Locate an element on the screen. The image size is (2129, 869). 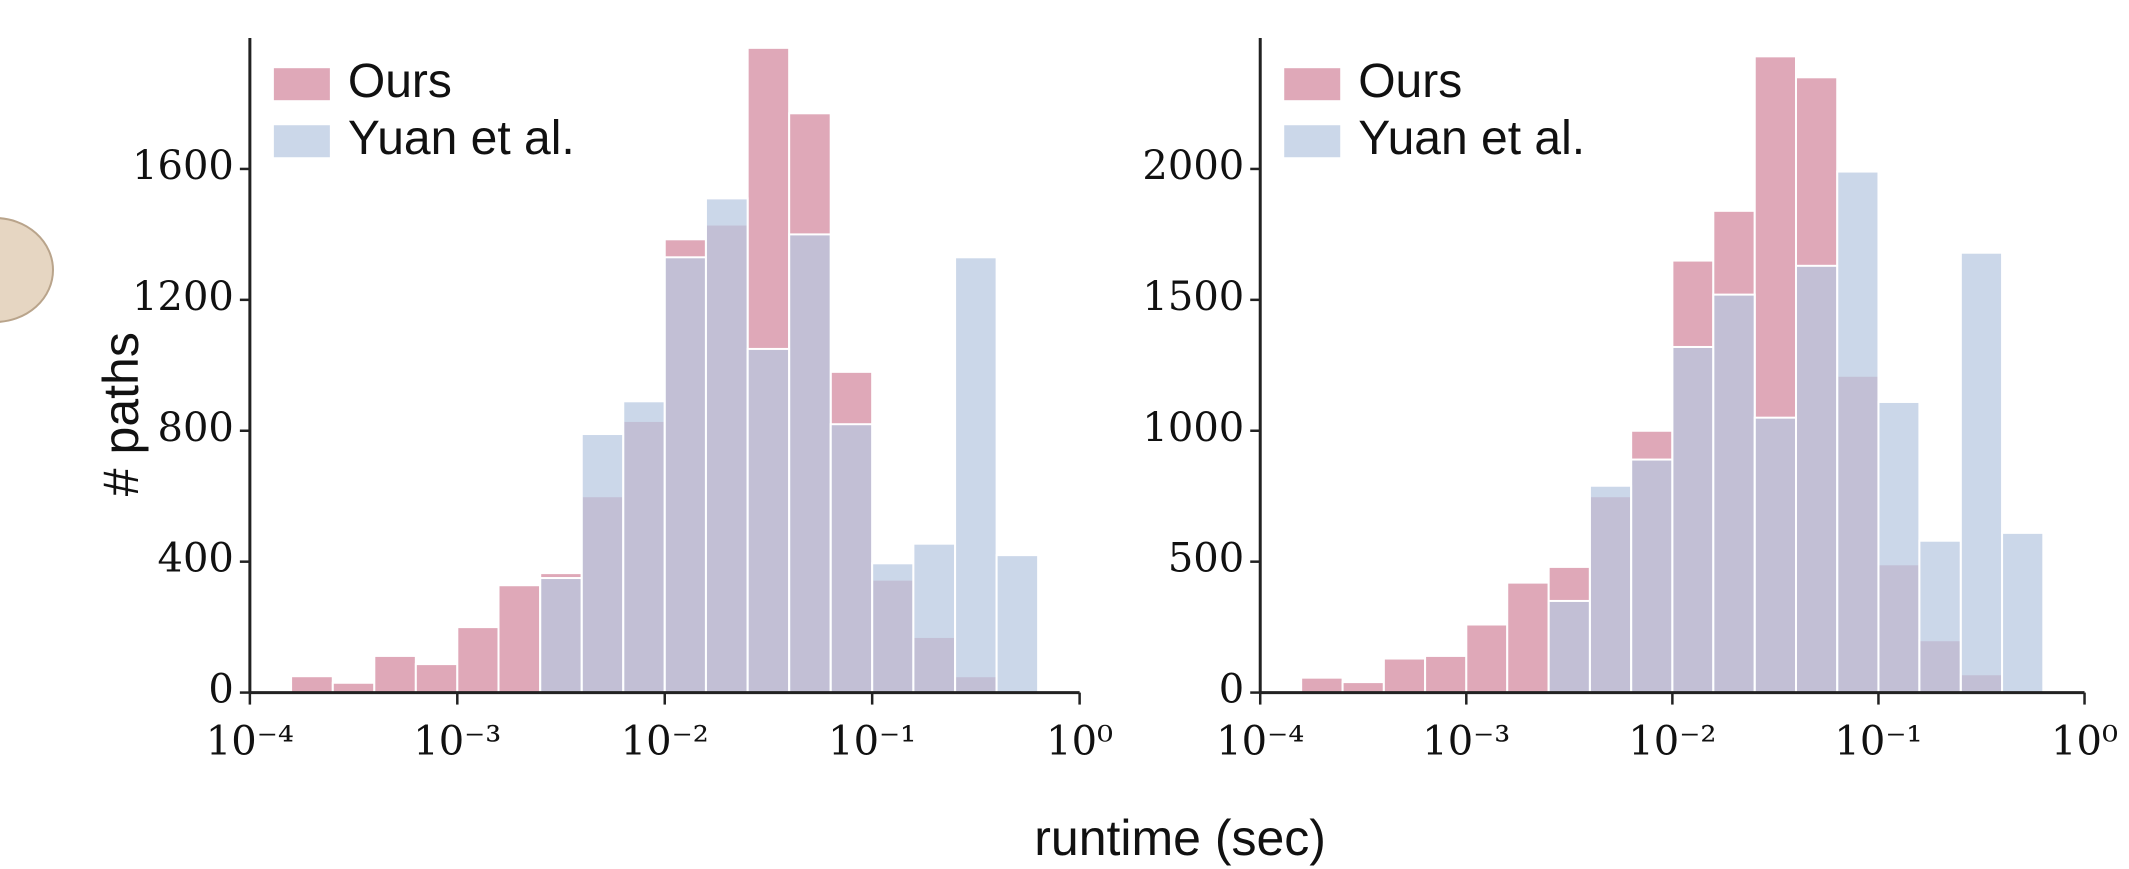
y-tick-label: 2000 is located at coordinates (1193, 166).